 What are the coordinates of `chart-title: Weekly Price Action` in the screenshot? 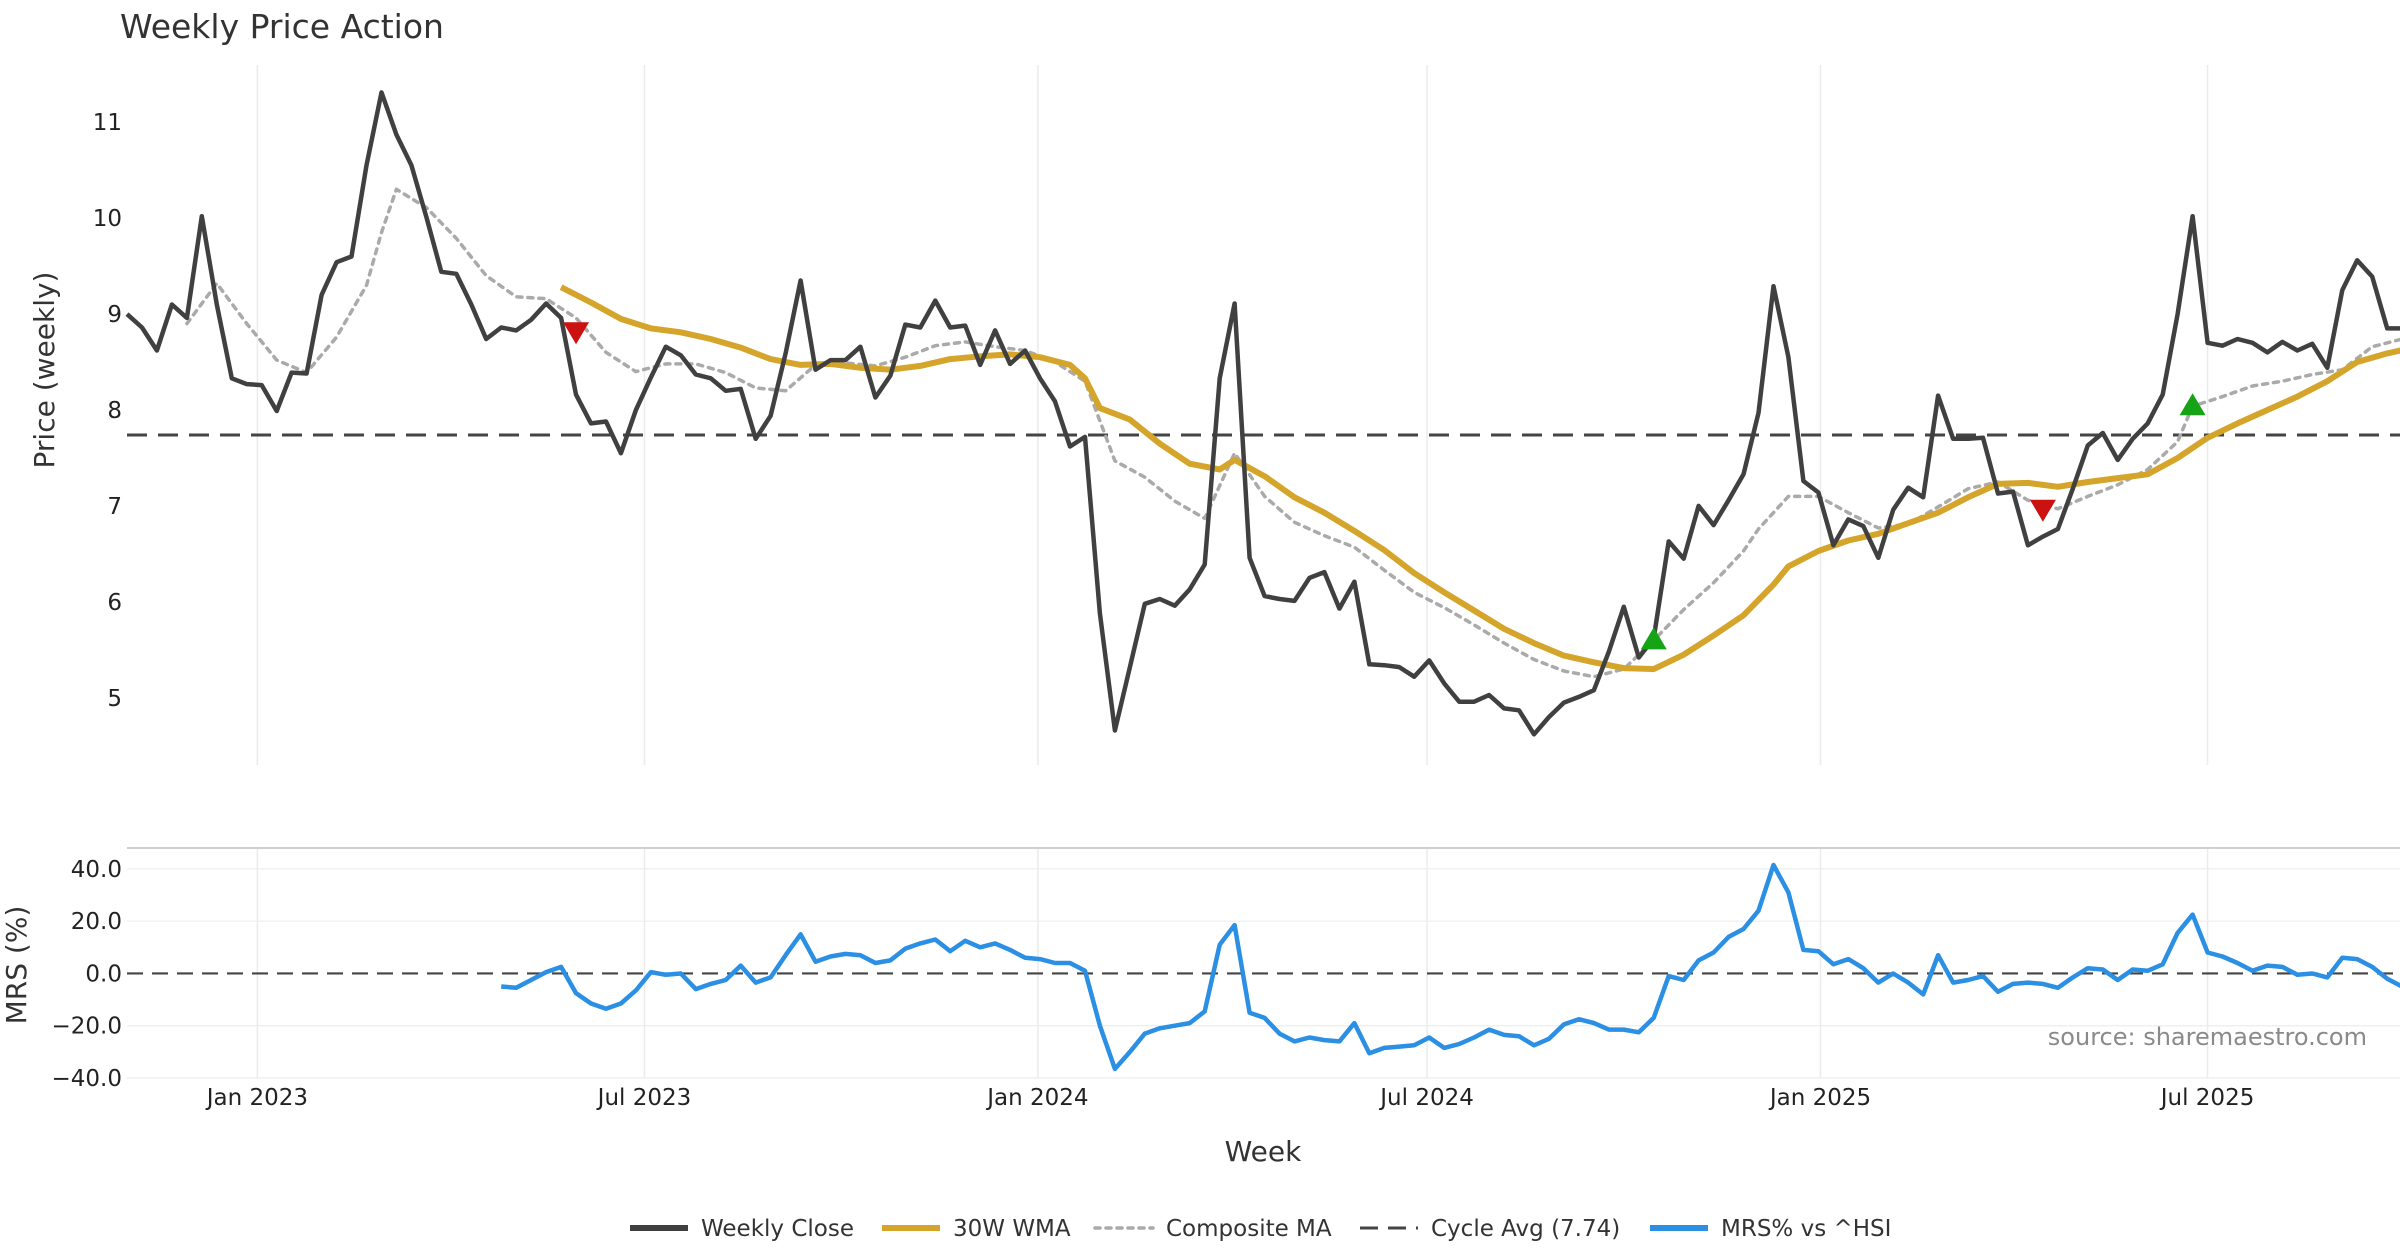 It's located at (282, 26).